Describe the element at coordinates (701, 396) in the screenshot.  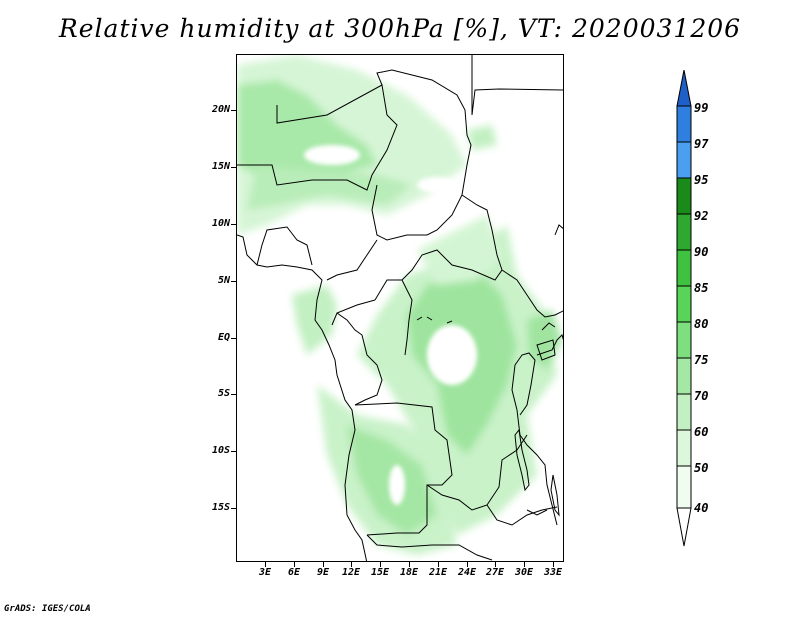
I see `colorbar-label: 70` at that location.